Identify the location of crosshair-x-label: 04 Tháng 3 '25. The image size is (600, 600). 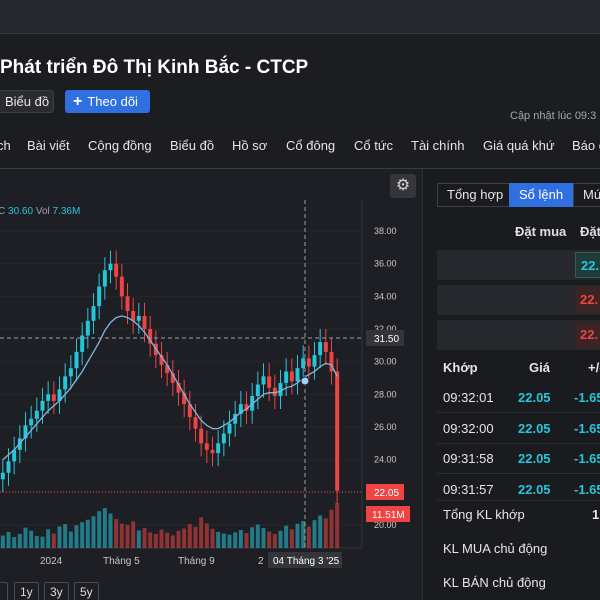
(306, 561).